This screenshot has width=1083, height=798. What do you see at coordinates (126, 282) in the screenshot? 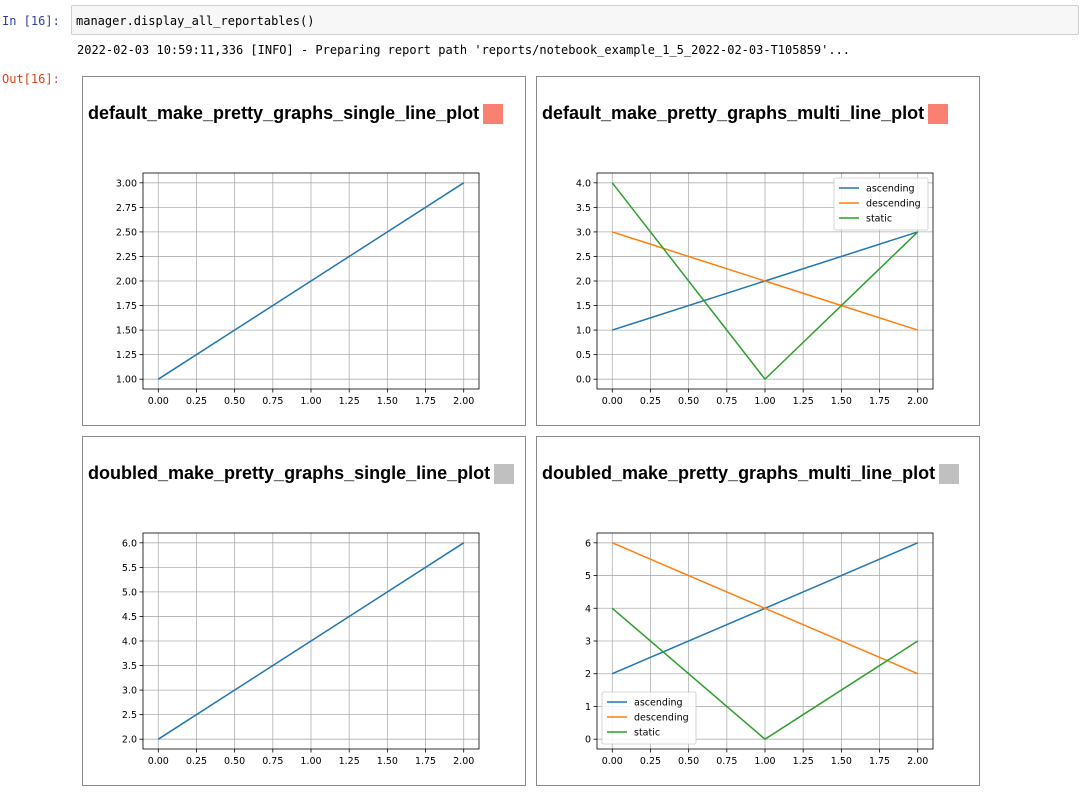
I see `y-tick-label: 2.00` at bounding box center [126, 282].